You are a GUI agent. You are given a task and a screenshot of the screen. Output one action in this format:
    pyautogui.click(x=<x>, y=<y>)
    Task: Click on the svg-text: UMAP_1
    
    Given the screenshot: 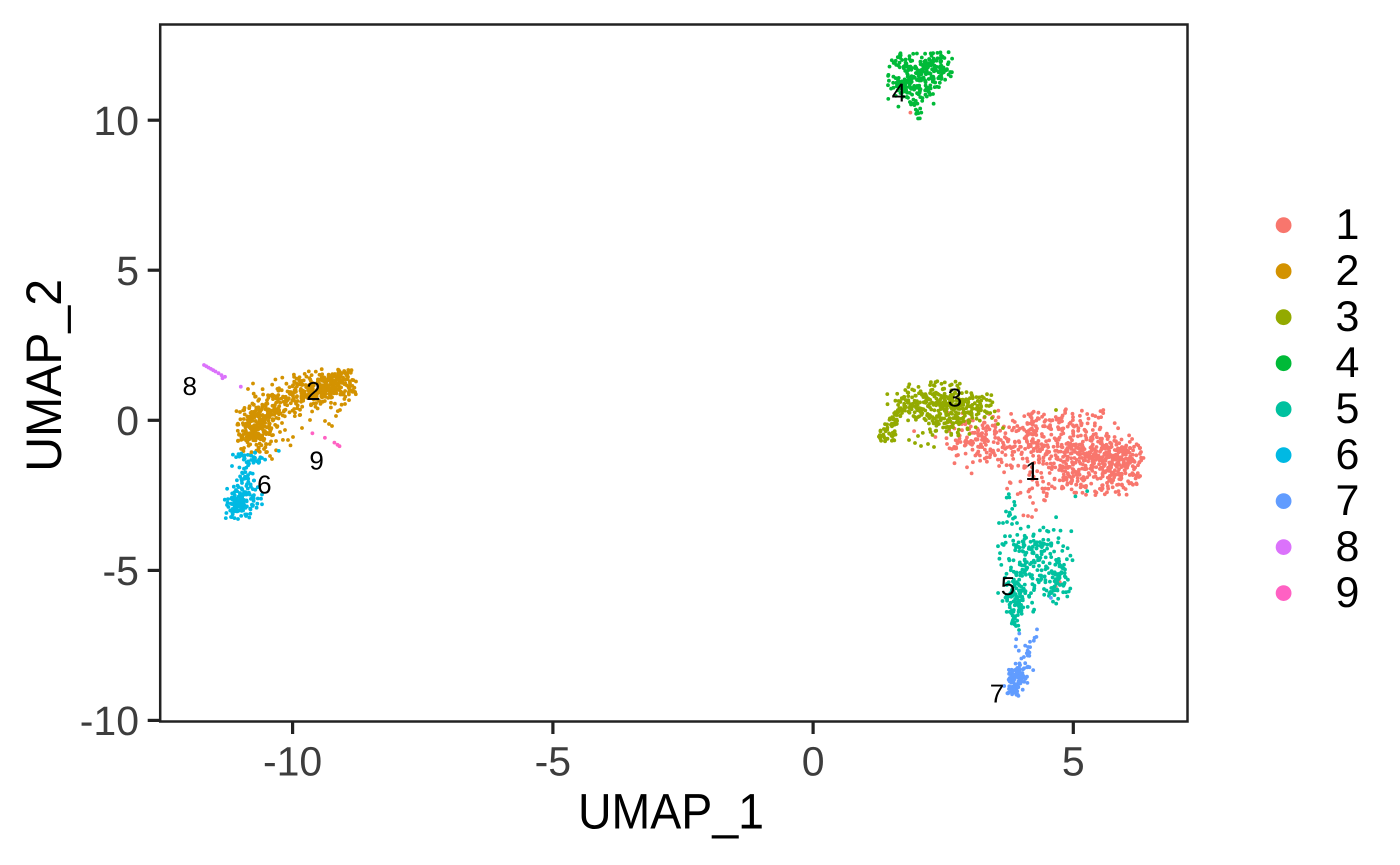 What is the action you would take?
    pyautogui.click(x=671, y=812)
    